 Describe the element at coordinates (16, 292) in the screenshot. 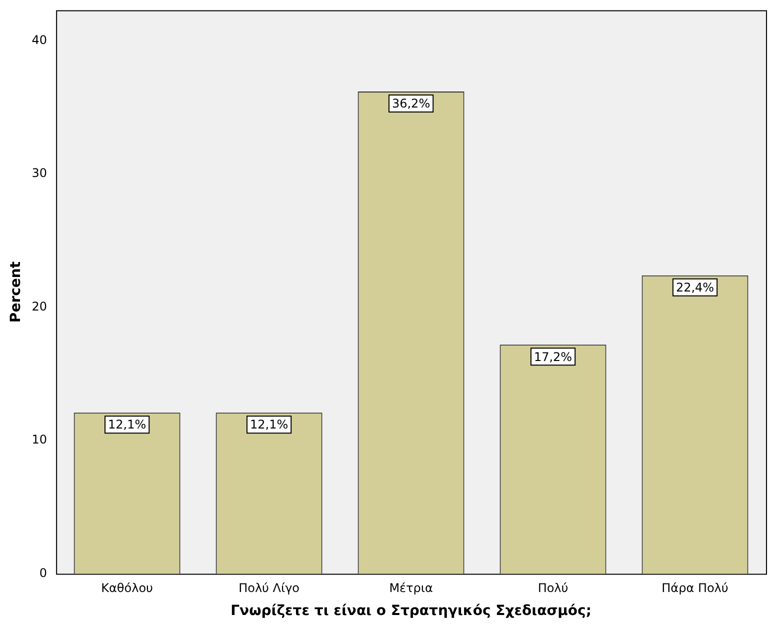

I see `y-axis-title: Percent` at that location.